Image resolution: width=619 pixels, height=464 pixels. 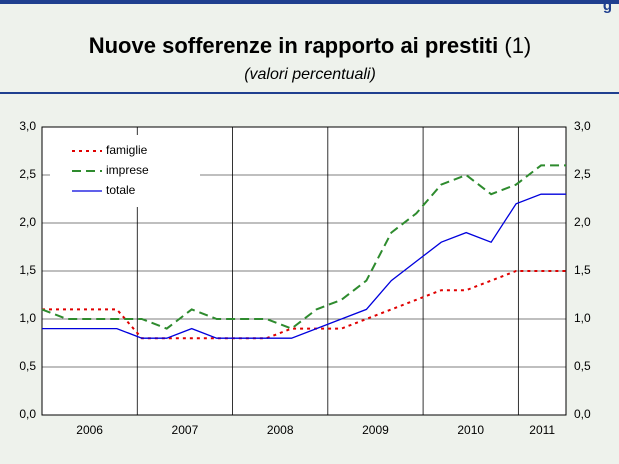 What do you see at coordinates (185, 430) in the screenshot?
I see `x-tick-label: 2007` at bounding box center [185, 430].